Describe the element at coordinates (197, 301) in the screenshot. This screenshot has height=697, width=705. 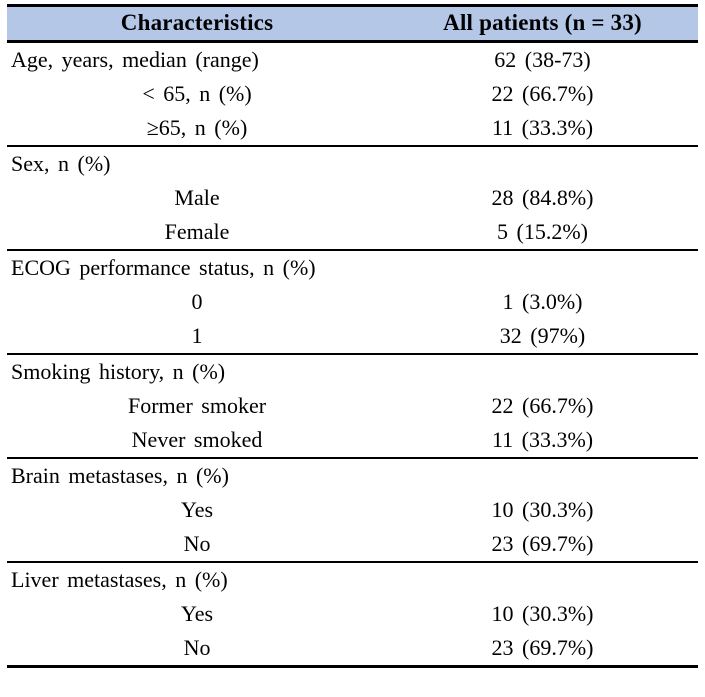
I see `item-label: 0` at that location.